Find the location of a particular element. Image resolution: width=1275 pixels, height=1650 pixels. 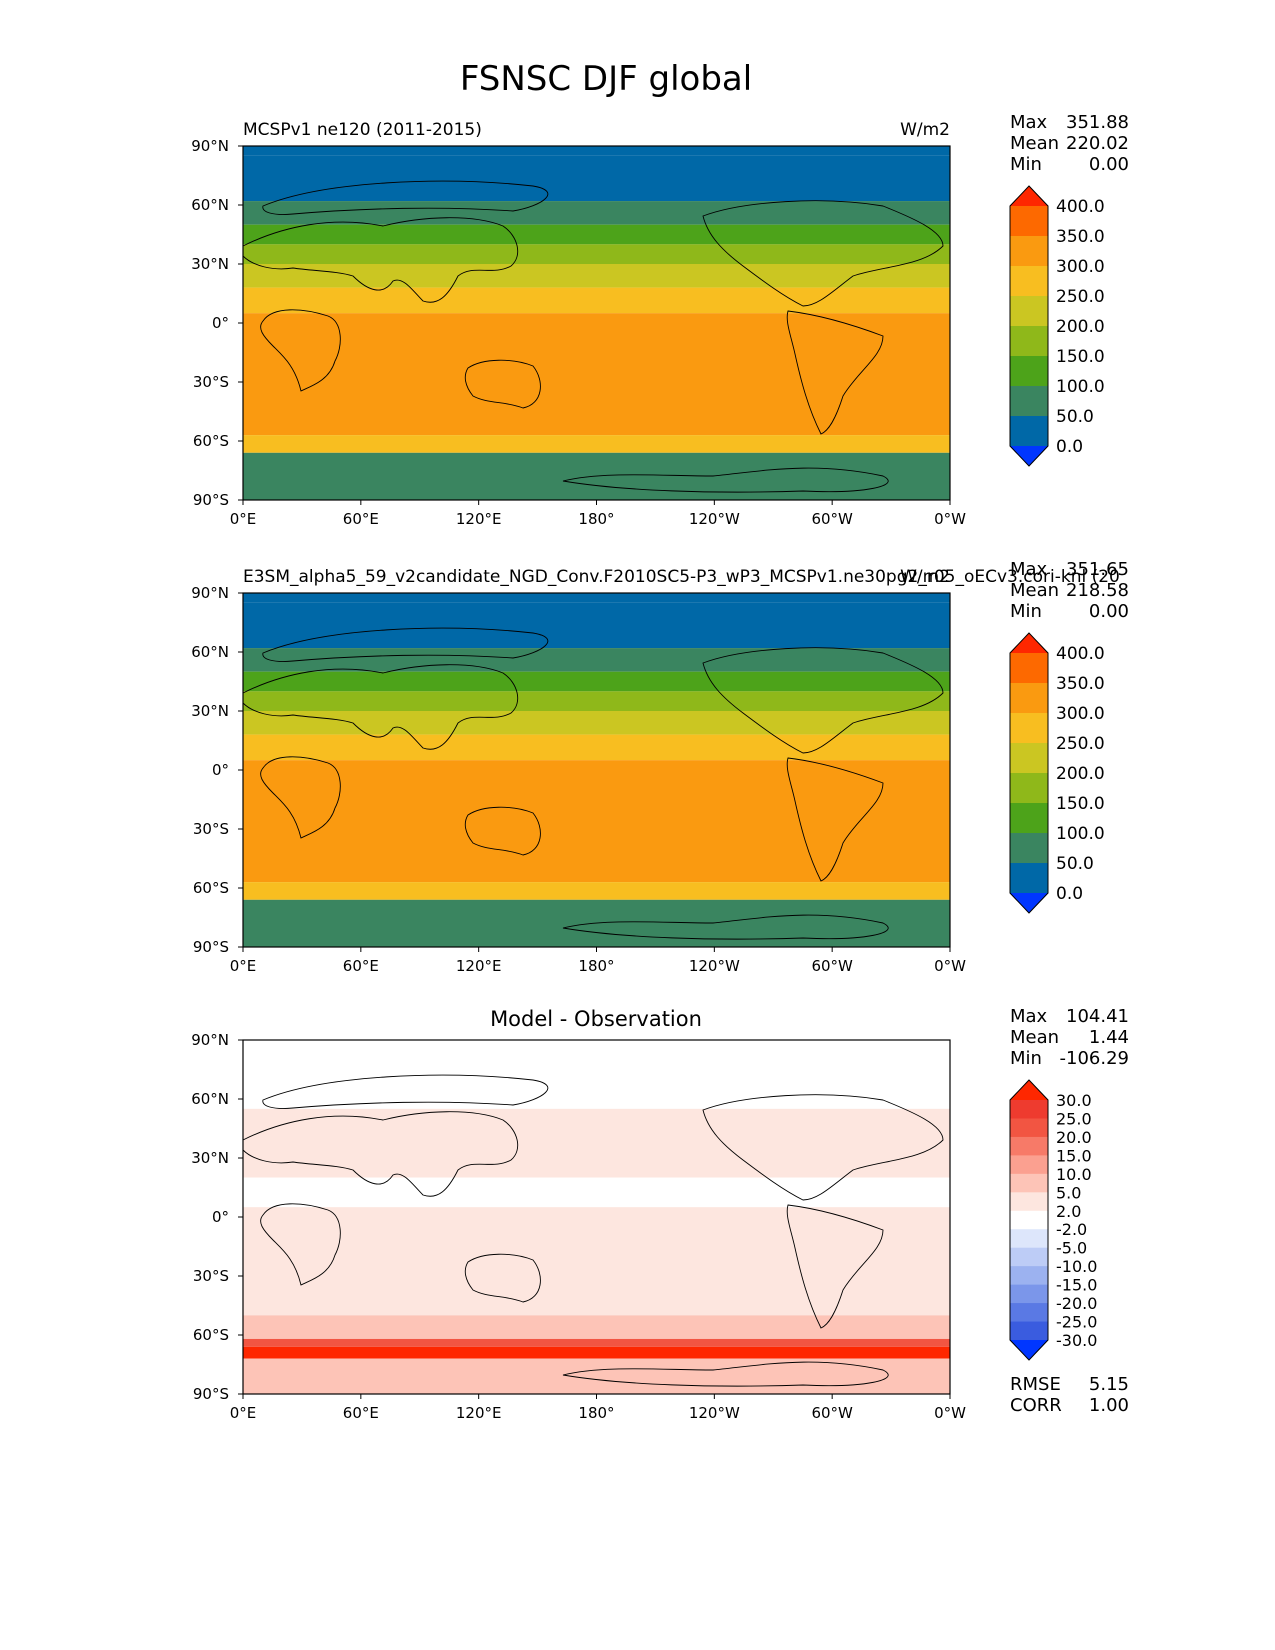

panel-3-stat-max-value: 104.41 is located at coordinates (1097, 1016).